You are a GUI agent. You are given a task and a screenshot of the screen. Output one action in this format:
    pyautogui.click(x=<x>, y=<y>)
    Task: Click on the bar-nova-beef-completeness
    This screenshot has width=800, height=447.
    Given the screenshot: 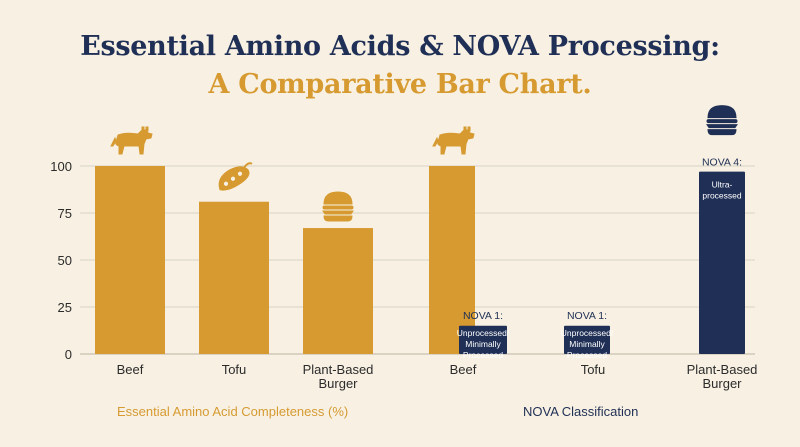 What is the action you would take?
    pyautogui.click(x=452, y=260)
    